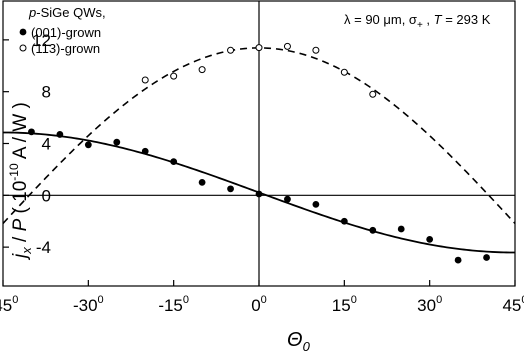 This screenshot has width=524, height=364. I want to click on x-tick-label: 300, so click(429, 304).